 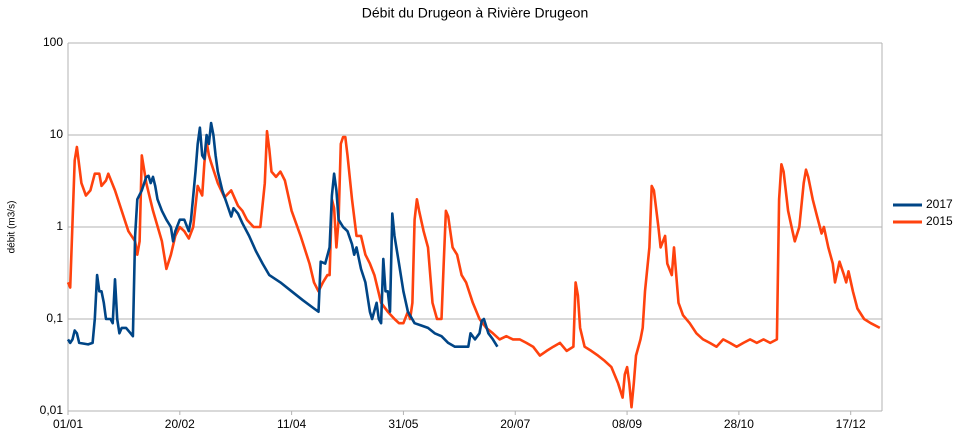 What do you see at coordinates (939, 221) in the screenshot?
I see `legend-label: 2015` at bounding box center [939, 221].